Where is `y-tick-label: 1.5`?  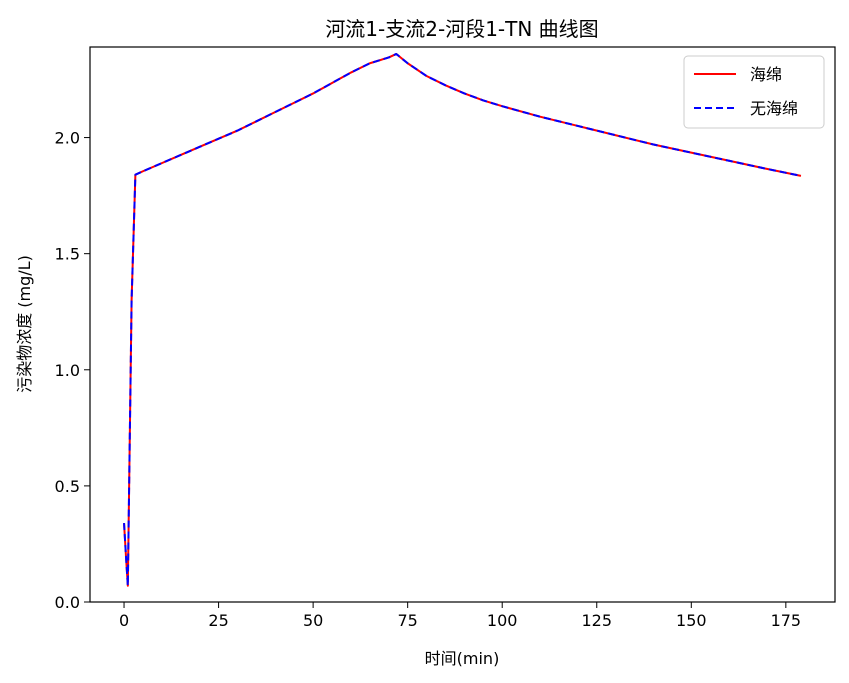 y-tick-label: 1.5 is located at coordinates (67, 254).